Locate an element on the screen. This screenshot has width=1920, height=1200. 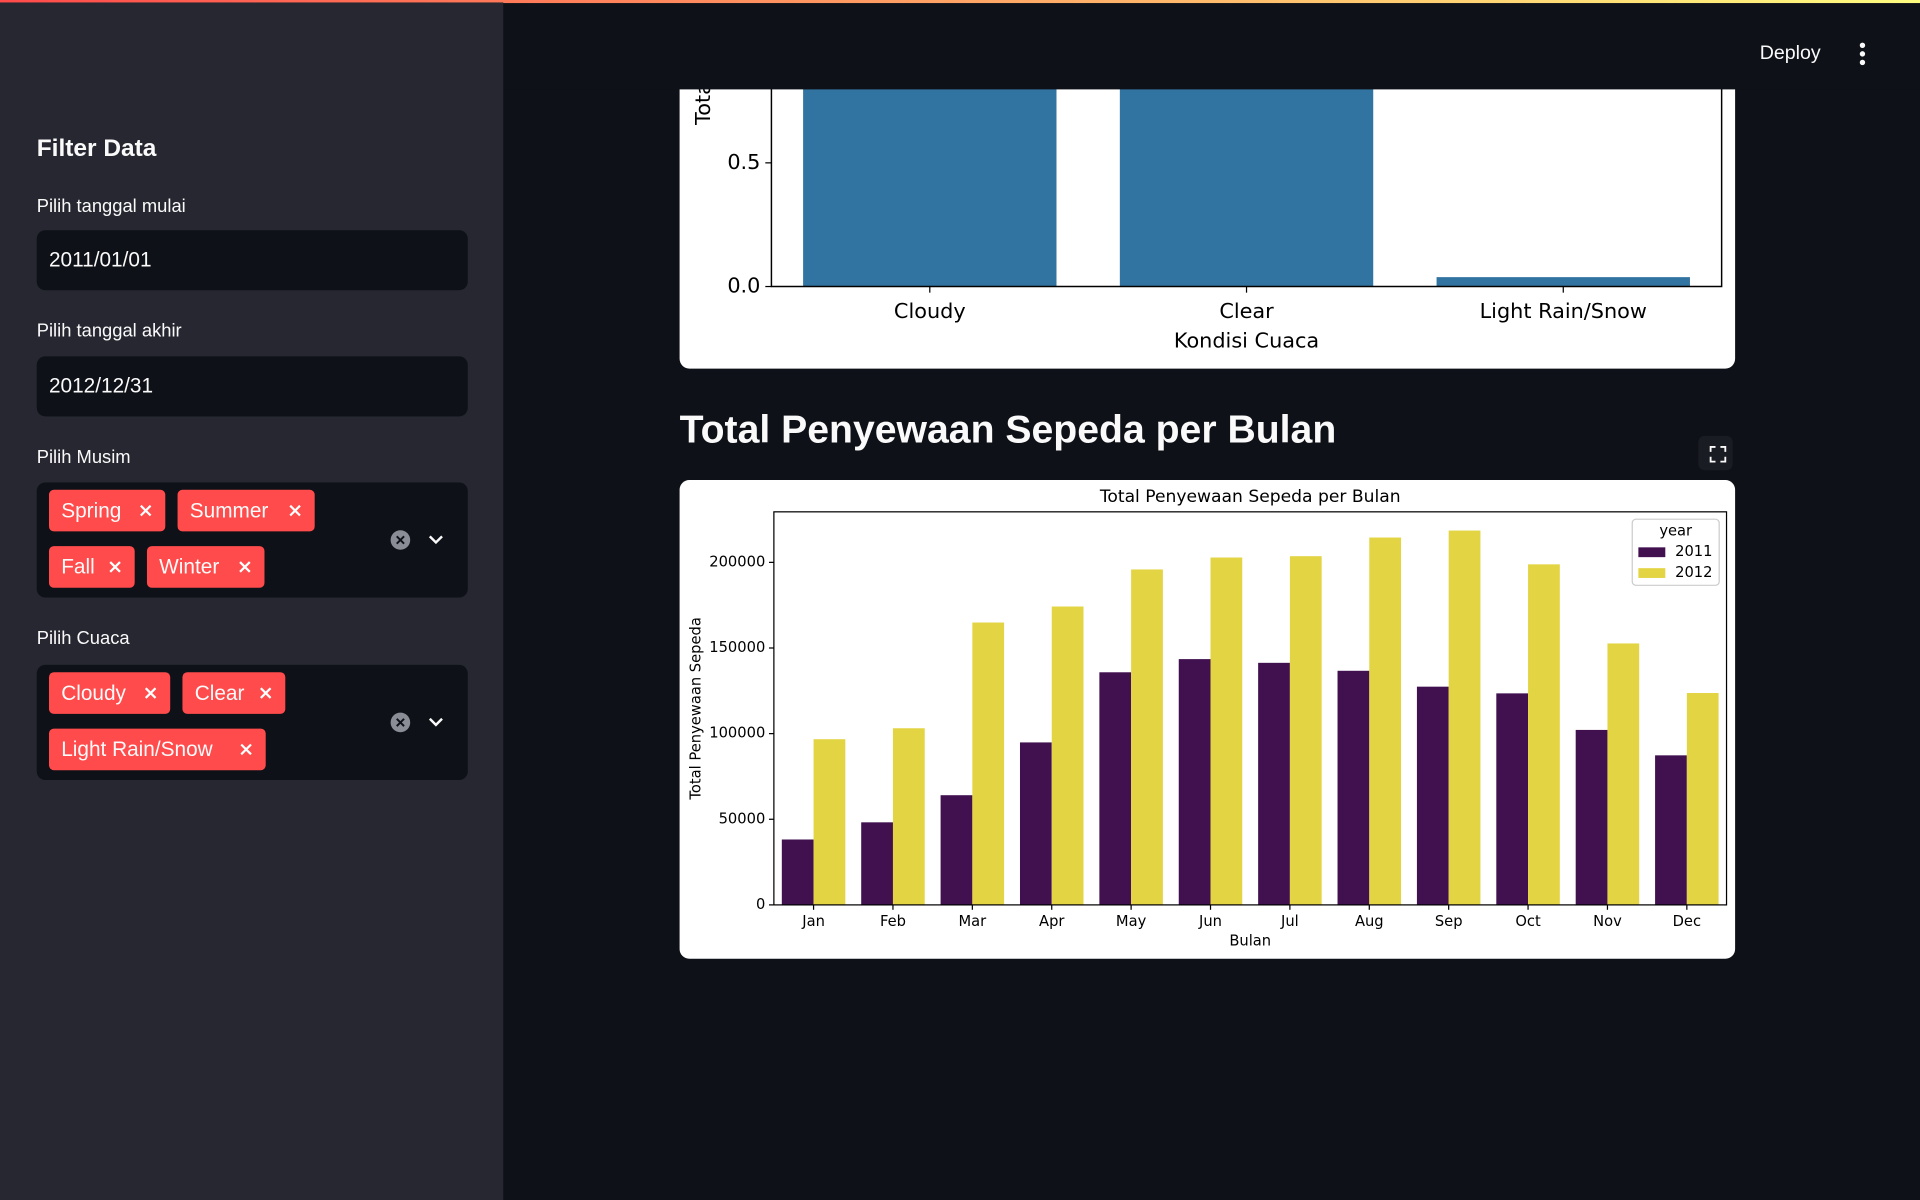
header-bar is located at coordinates (1211, 45).